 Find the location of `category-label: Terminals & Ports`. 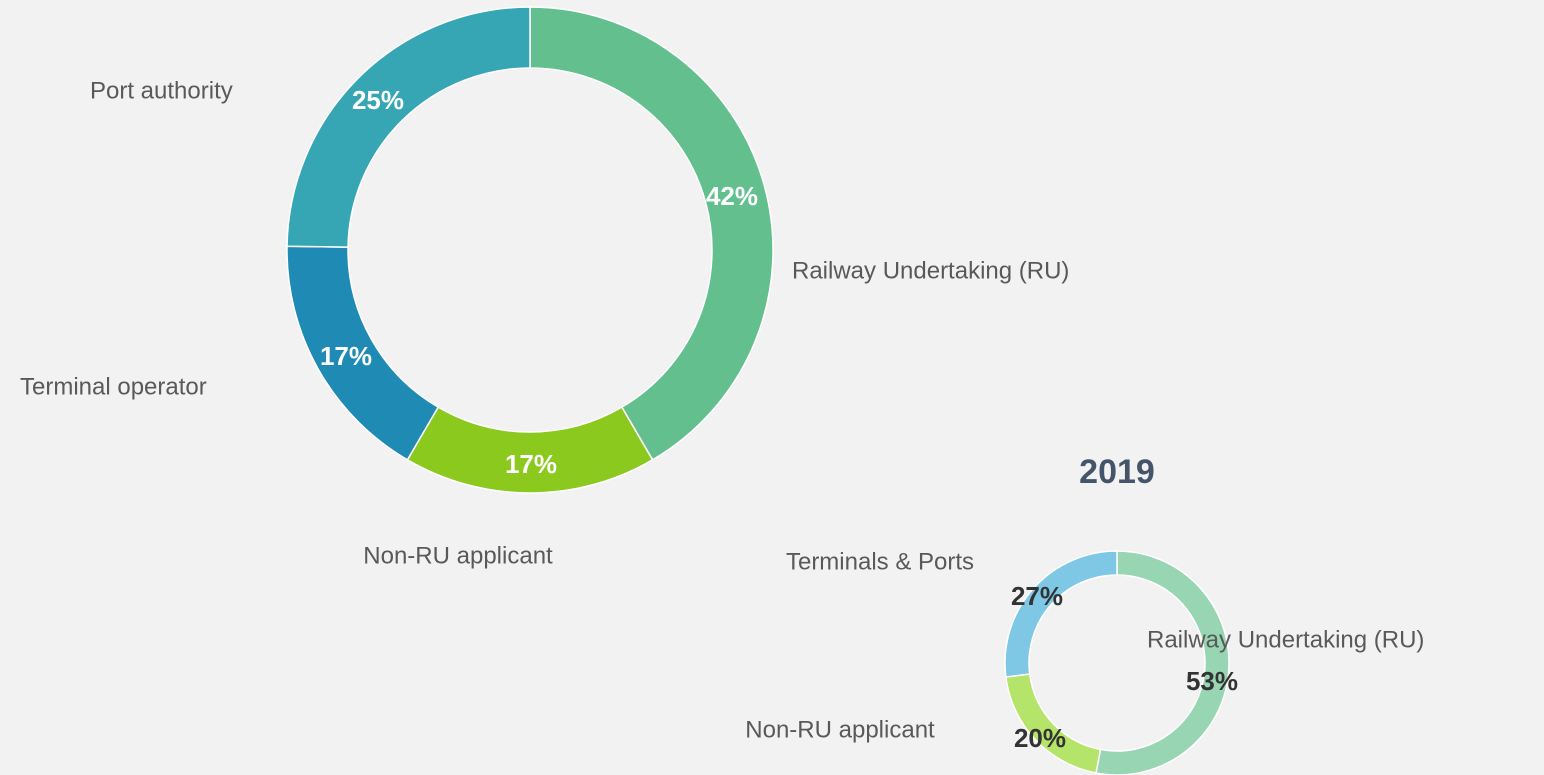

category-label: Terminals & Ports is located at coordinates (880, 561).